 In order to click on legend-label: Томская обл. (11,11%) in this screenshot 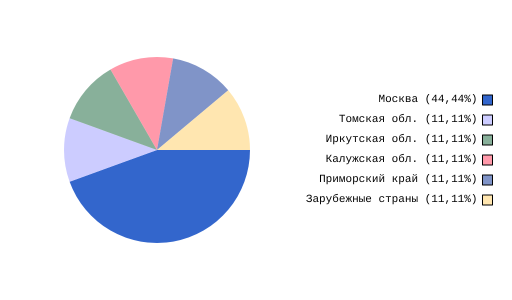, I will do `click(408, 119)`.